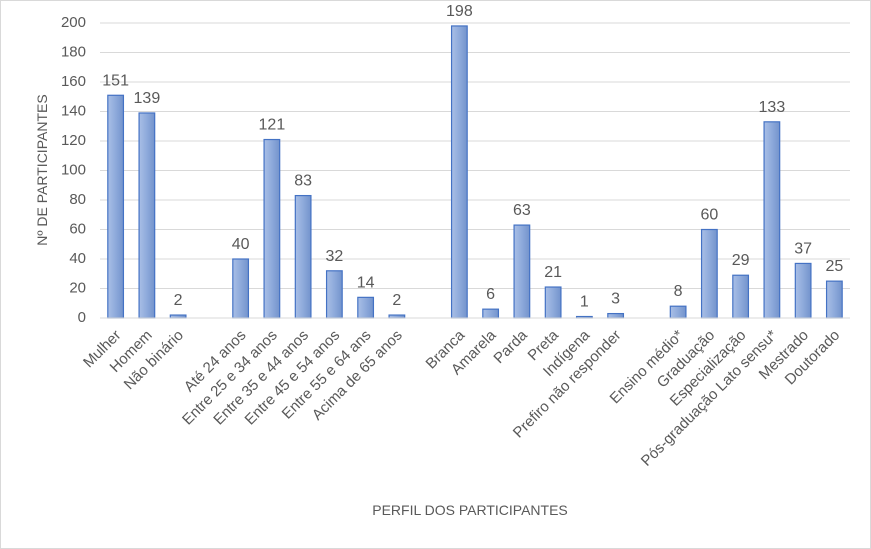 The height and width of the screenshot is (549, 871). Describe the element at coordinates (241, 244) in the screenshot. I see `data-label: 40` at that location.